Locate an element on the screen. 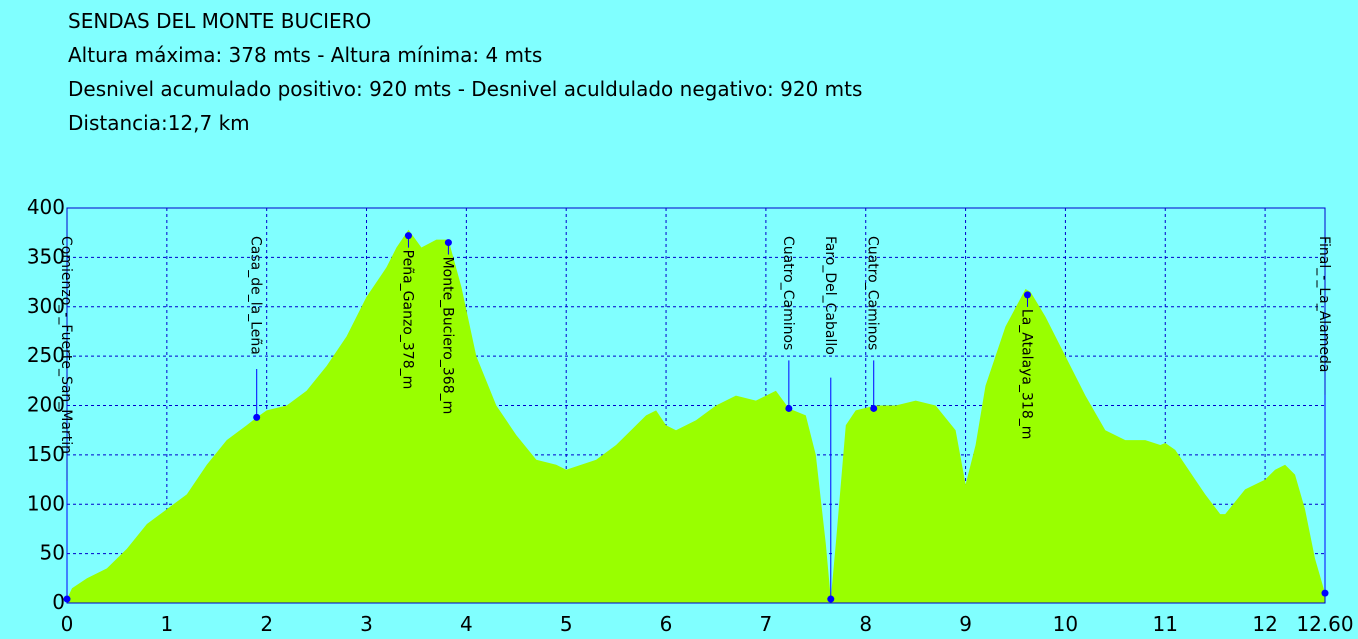  x-tick-label-8: 8 is located at coordinates (865, 624).